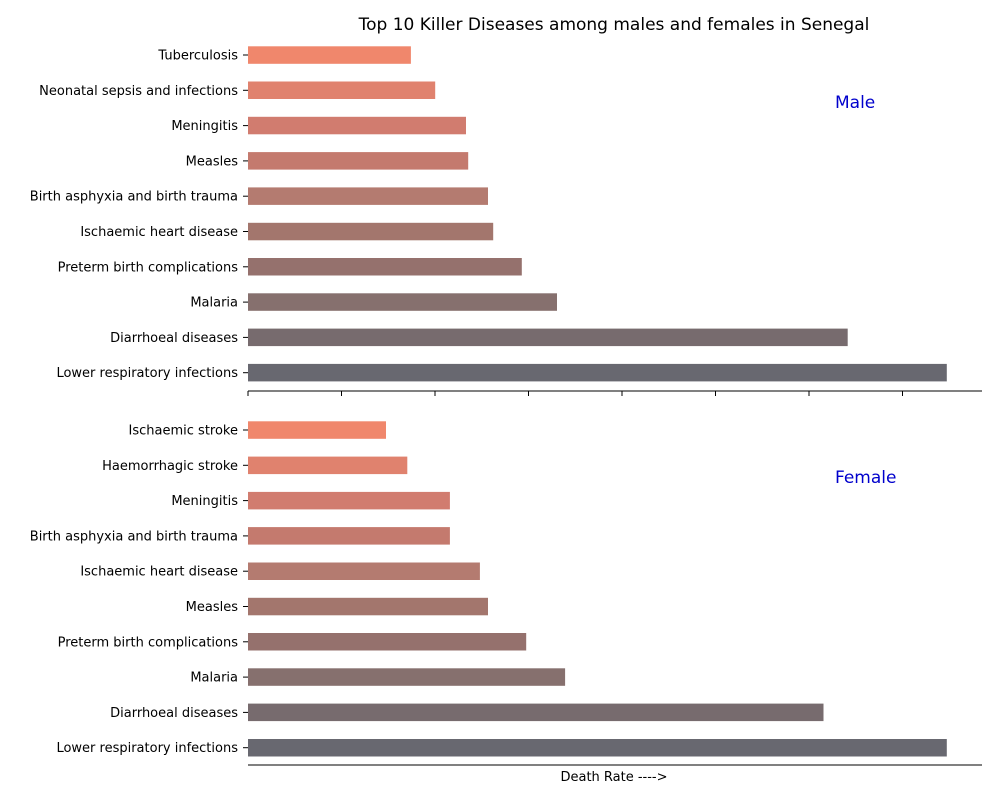  I want to click on category-label-0-1: Neonatal sepsis and infections, so click(138, 91).